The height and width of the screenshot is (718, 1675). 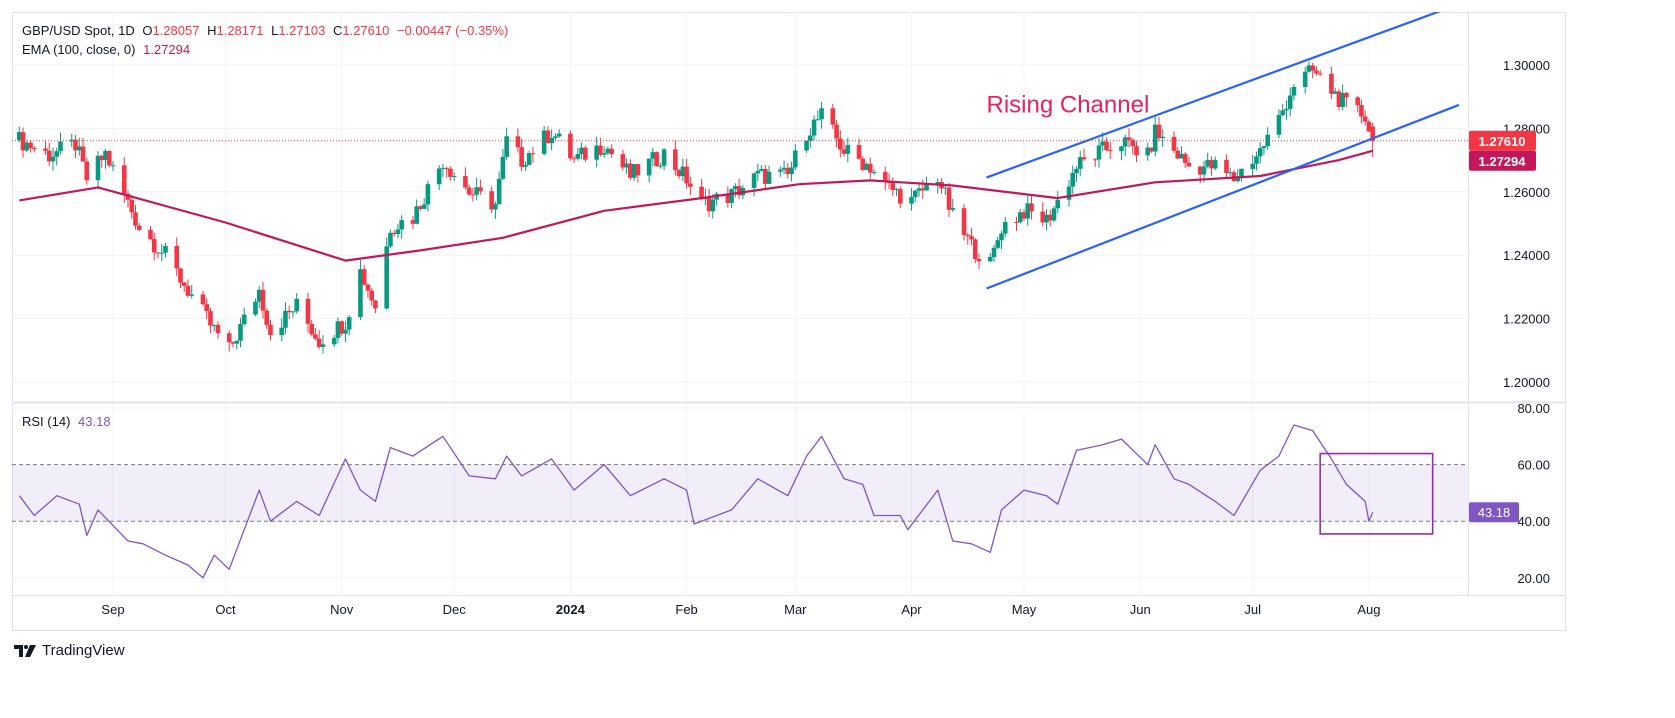 I want to click on x-tick-label: Sep, so click(x=112, y=609).